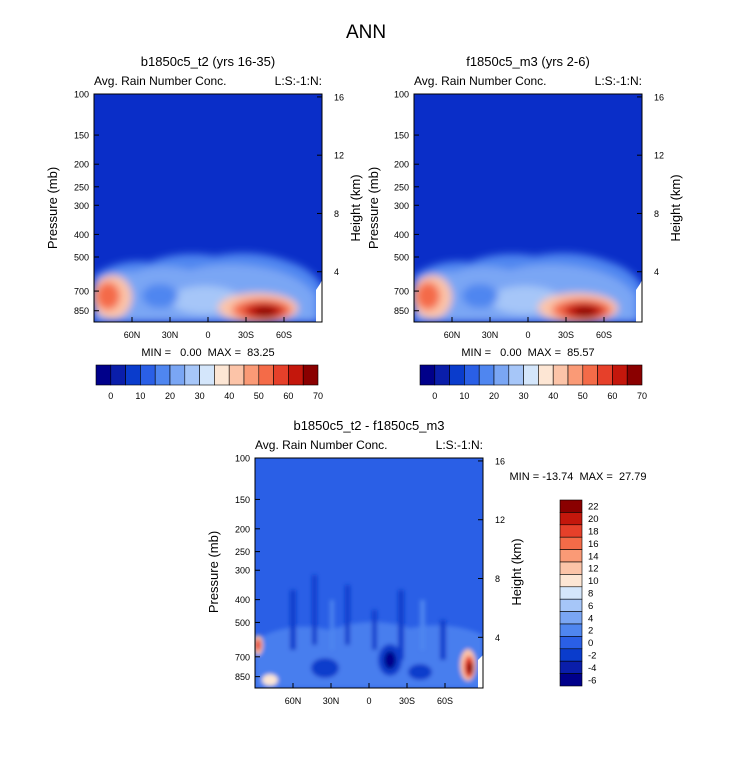 The width and height of the screenshot is (733, 784). Describe the element at coordinates (491, 549) in the screenshot. I see `panel-c-y2ticks: 16 12 8 4` at that location.